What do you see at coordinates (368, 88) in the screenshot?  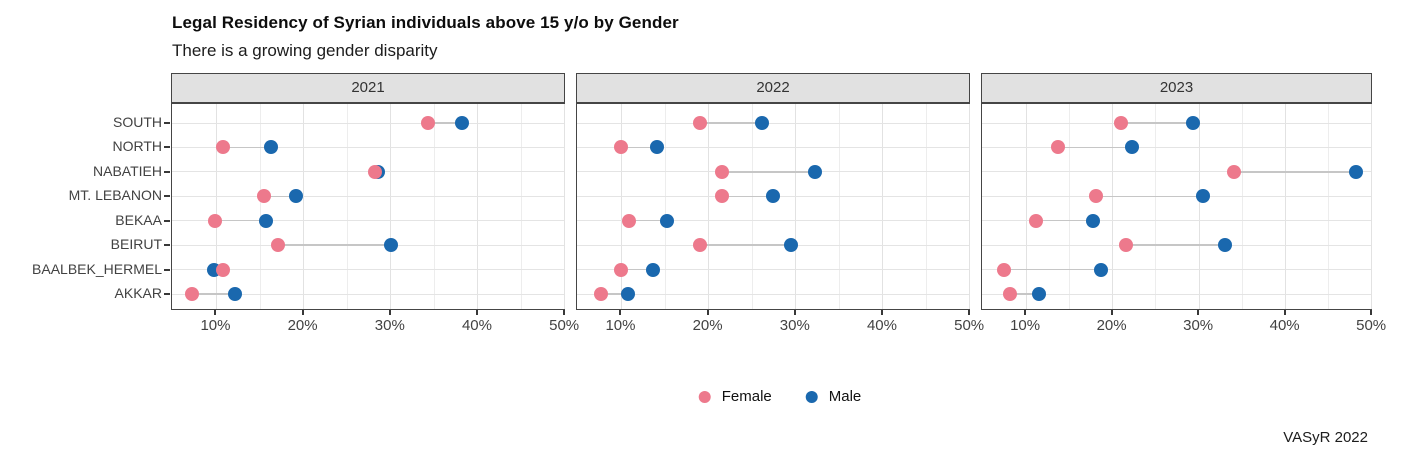 I see `facet-strip-2021: 2021` at bounding box center [368, 88].